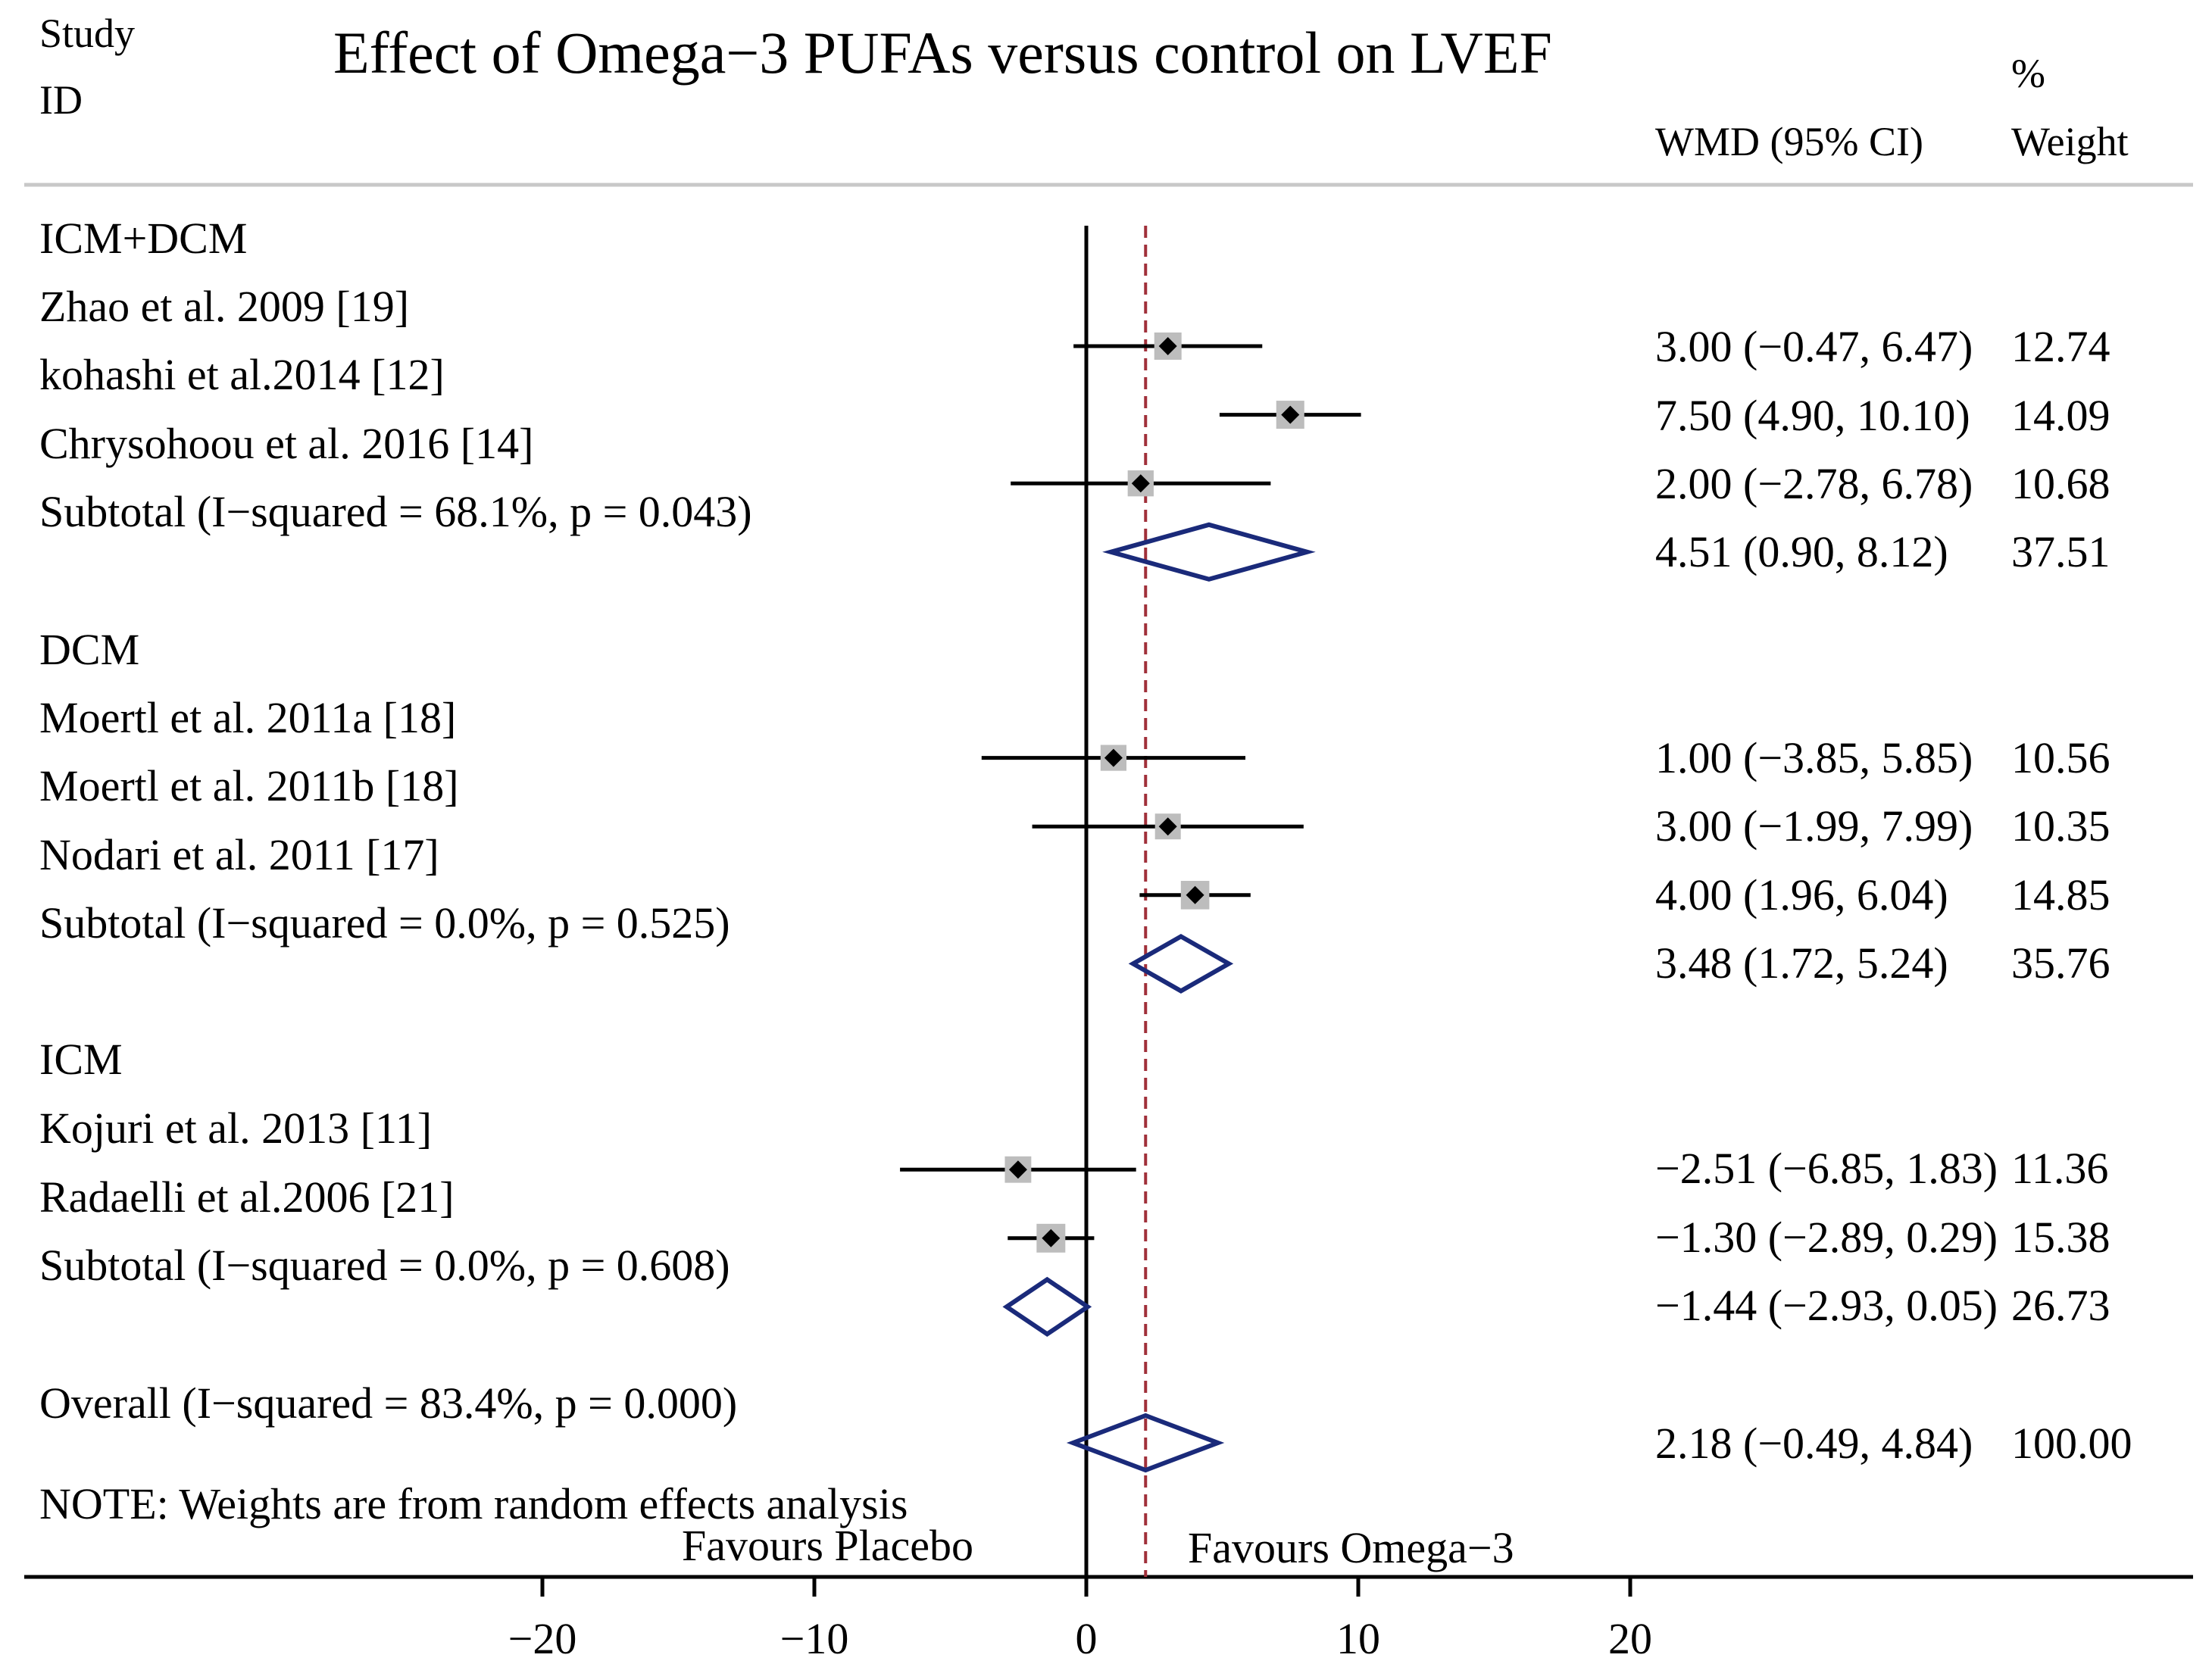 This screenshot has width=2212, height=1664. Describe the element at coordinates (1801, 894) in the screenshot. I see `ci-text: 4.00 (1.96, 6.04)` at that location.